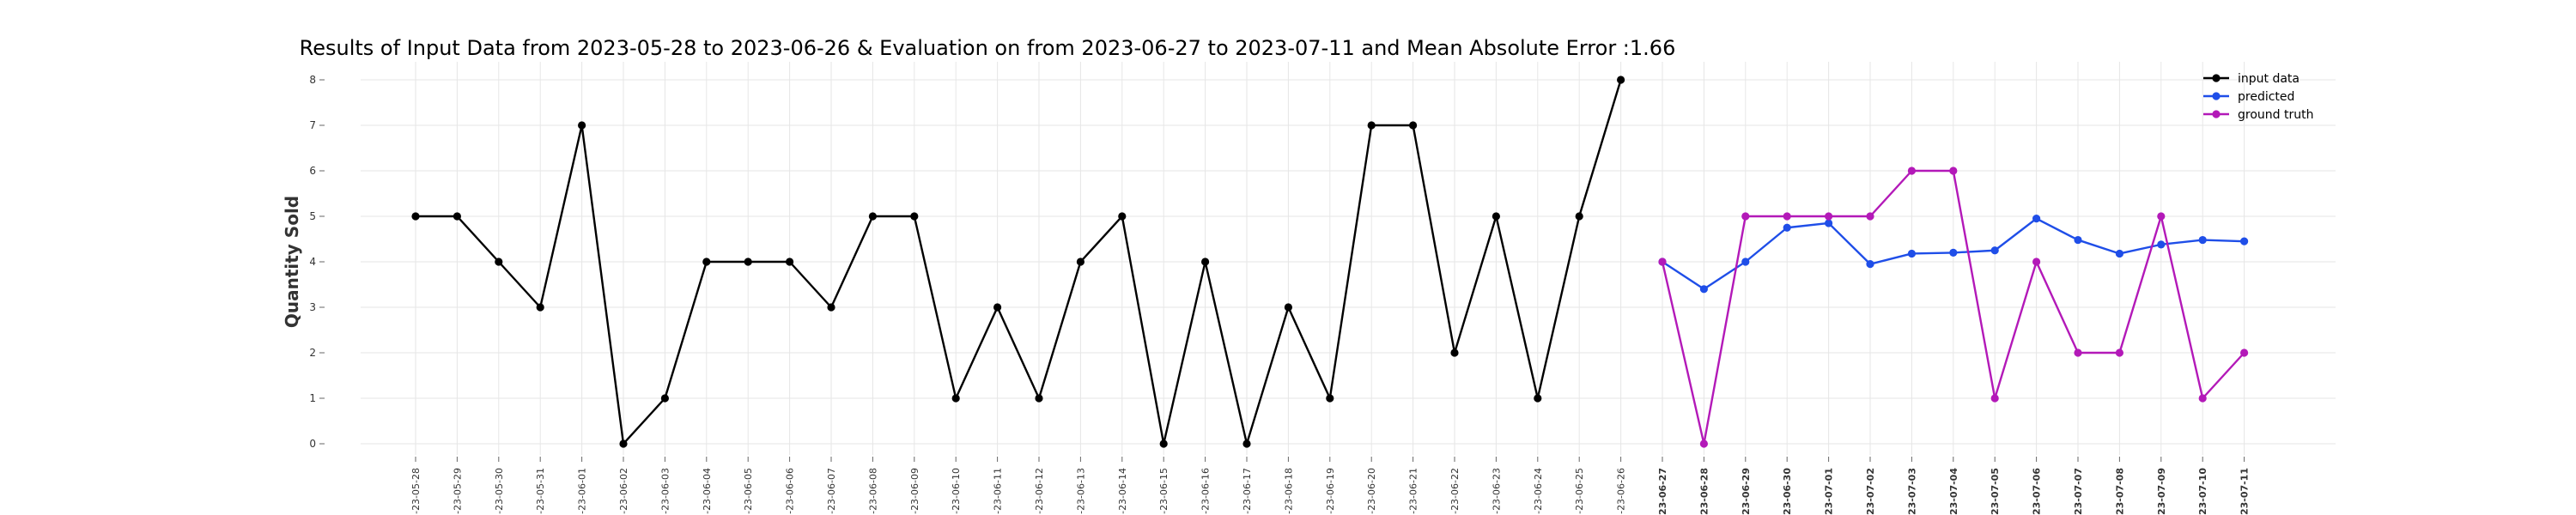 The width and height of the screenshot is (2576, 515). I want to click on x-tick-label: -23-07-06, so click(2038, 491).